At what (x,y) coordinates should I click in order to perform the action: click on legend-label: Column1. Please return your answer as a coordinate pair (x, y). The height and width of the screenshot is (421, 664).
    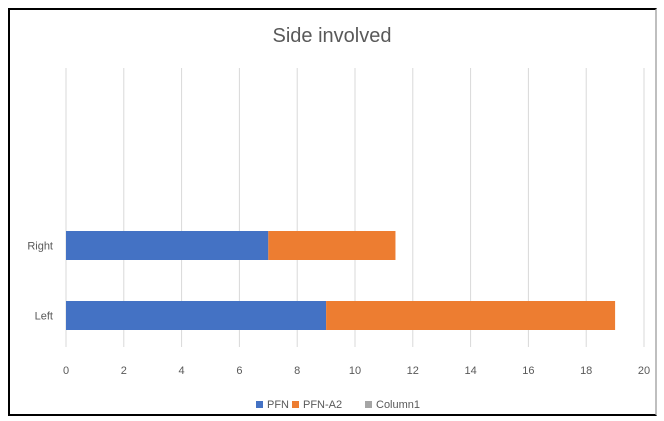
    Looking at the image, I should click on (398, 405).